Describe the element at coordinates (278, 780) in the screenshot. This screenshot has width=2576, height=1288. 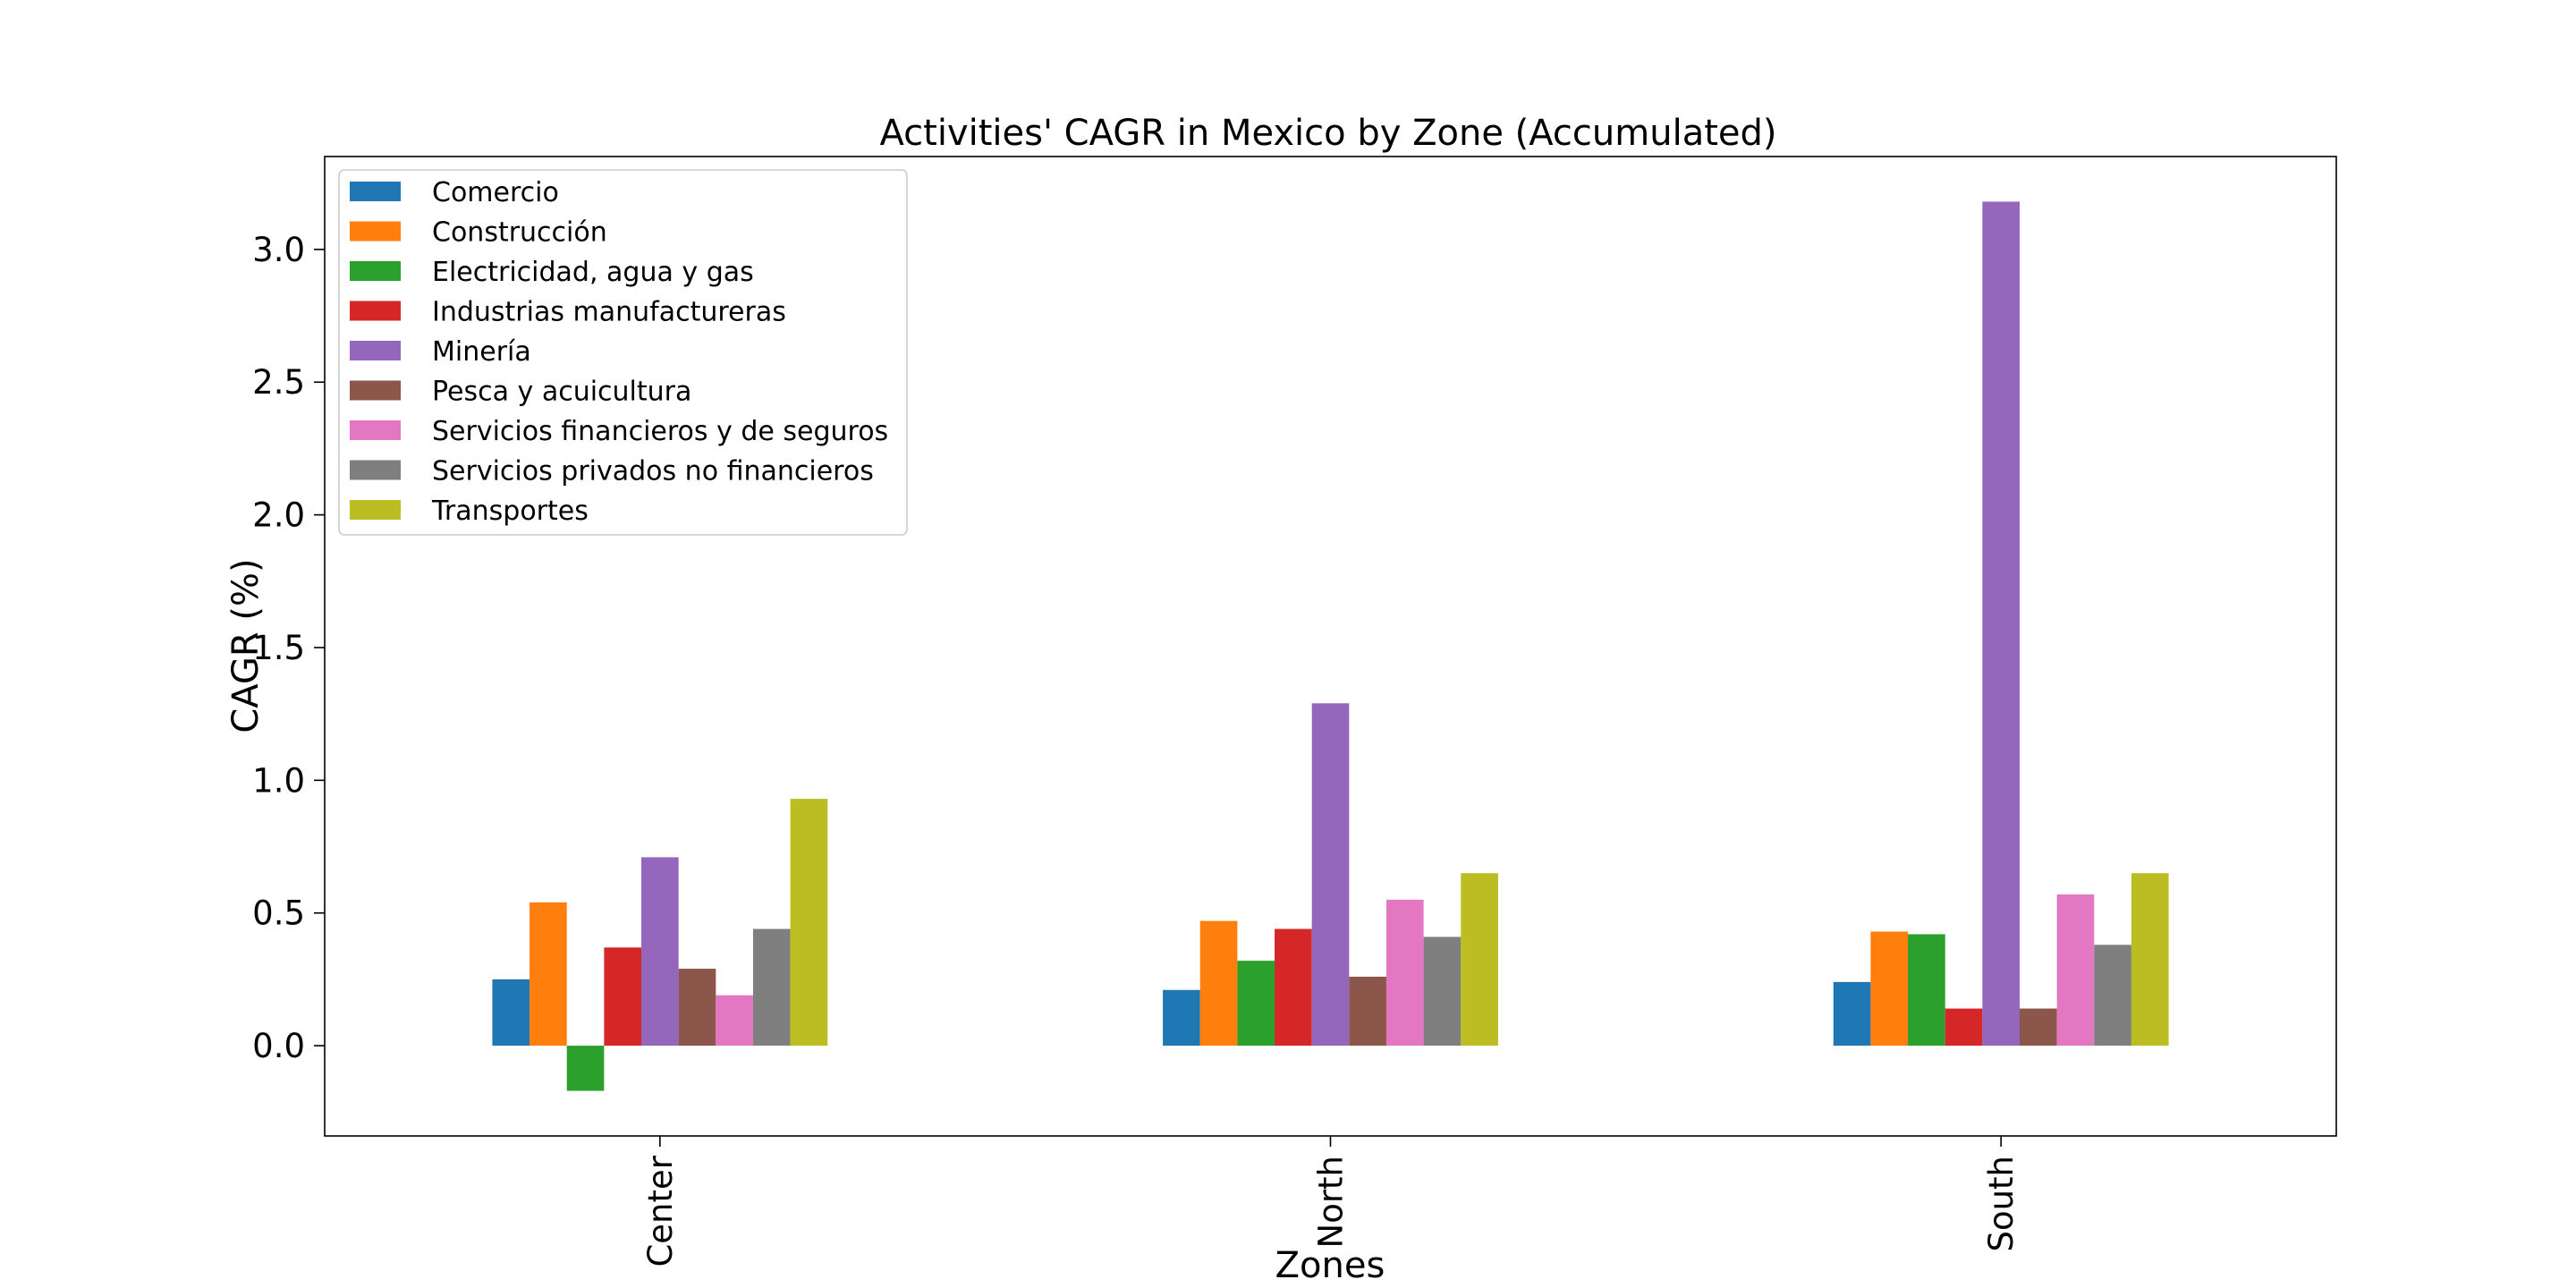
I see `y-tick-label: 1.0` at that location.